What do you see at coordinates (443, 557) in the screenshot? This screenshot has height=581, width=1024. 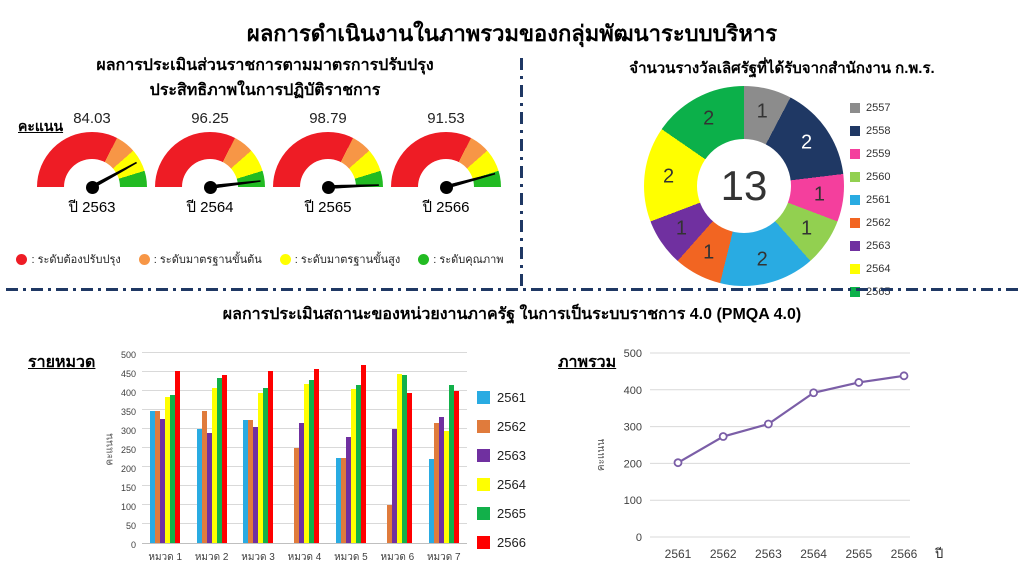 I see `x-category-label: หมวด 7` at bounding box center [443, 557].